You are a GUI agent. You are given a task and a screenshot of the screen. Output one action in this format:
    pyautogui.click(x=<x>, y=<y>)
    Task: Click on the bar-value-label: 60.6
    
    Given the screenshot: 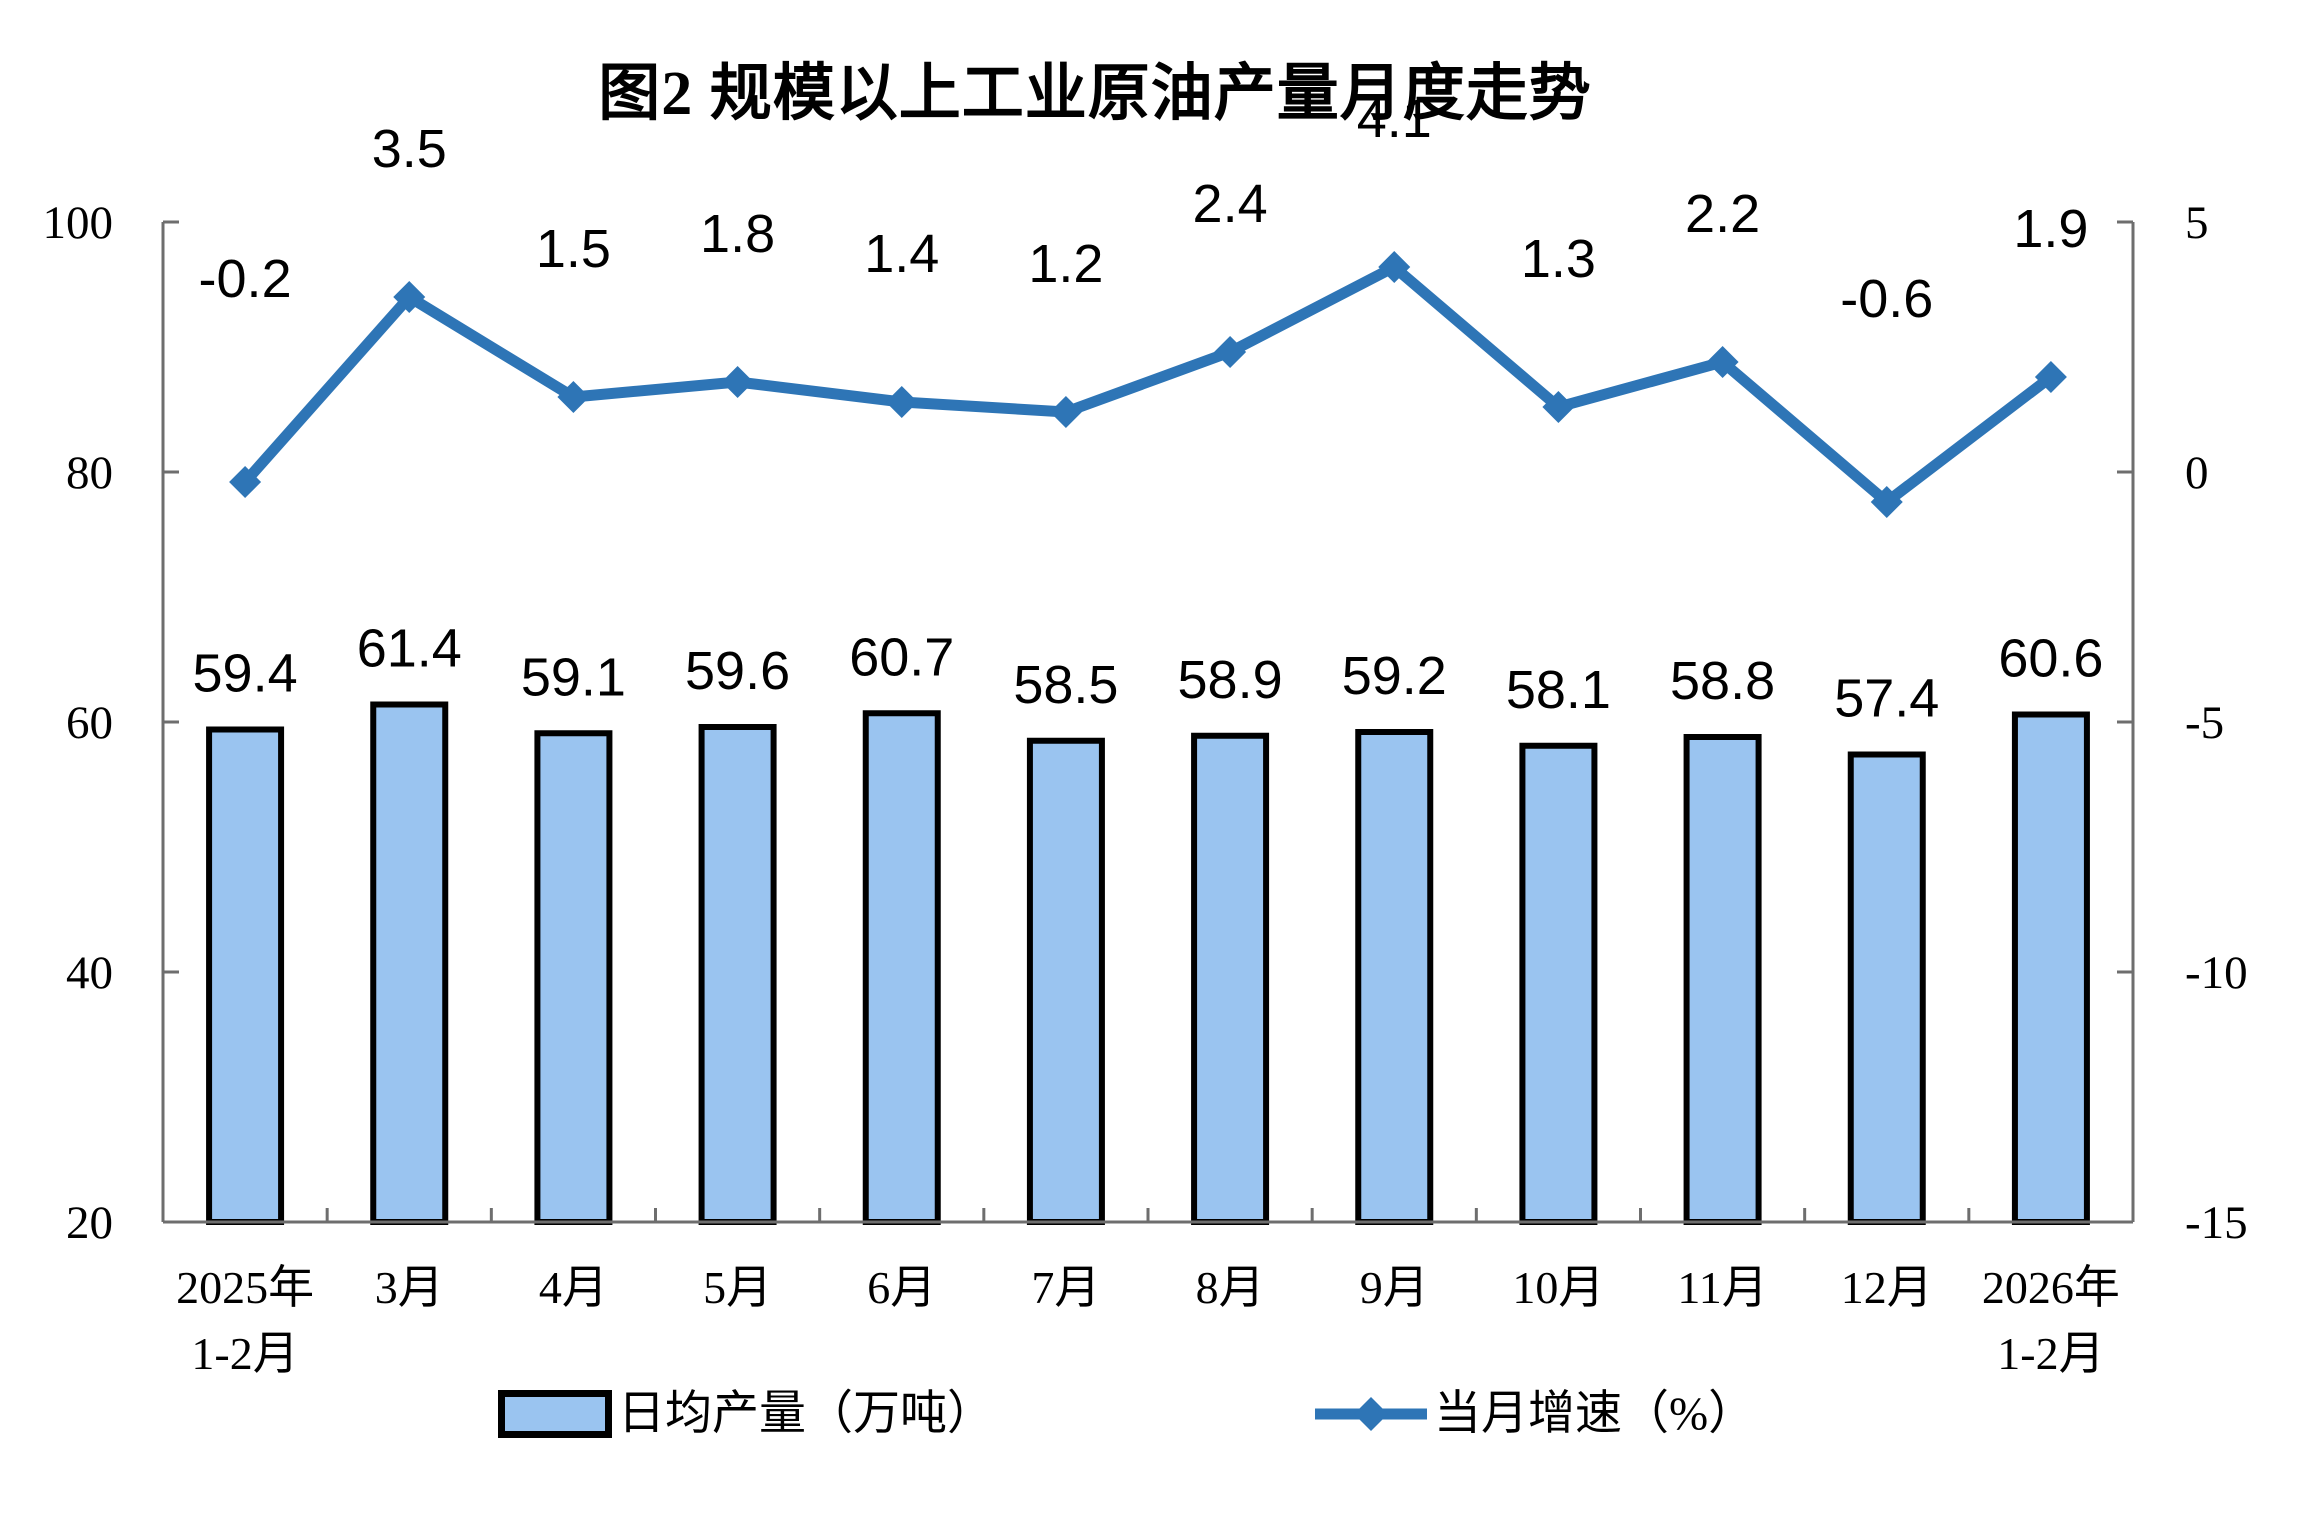 What is the action you would take?
    pyautogui.click(x=2050, y=659)
    